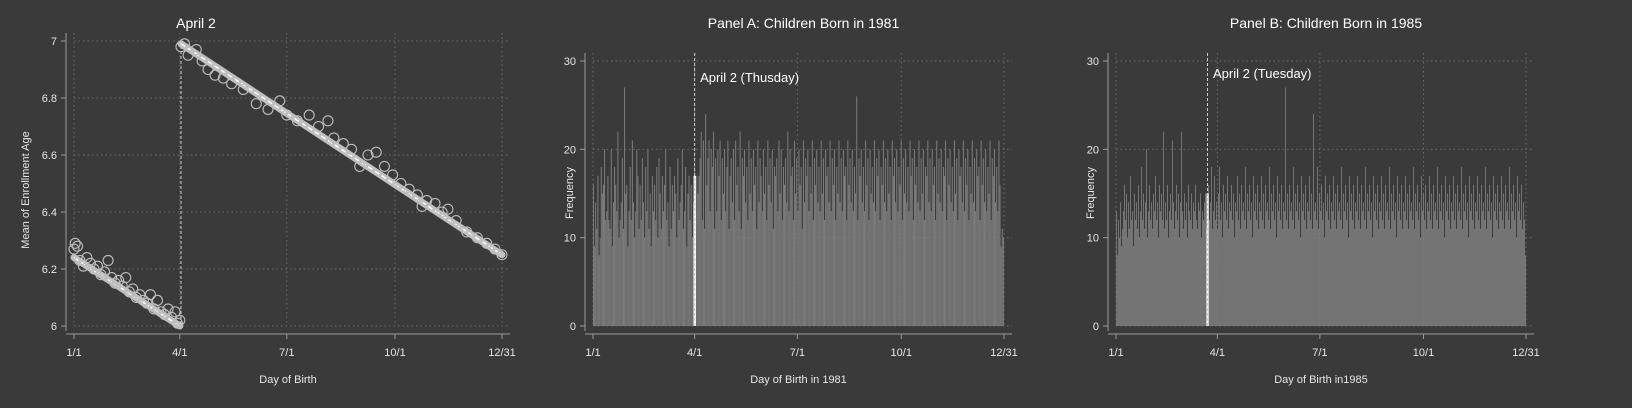  What do you see at coordinates (179, 353) in the screenshot?
I see `x-tick-label: 4/1` at bounding box center [179, 353].